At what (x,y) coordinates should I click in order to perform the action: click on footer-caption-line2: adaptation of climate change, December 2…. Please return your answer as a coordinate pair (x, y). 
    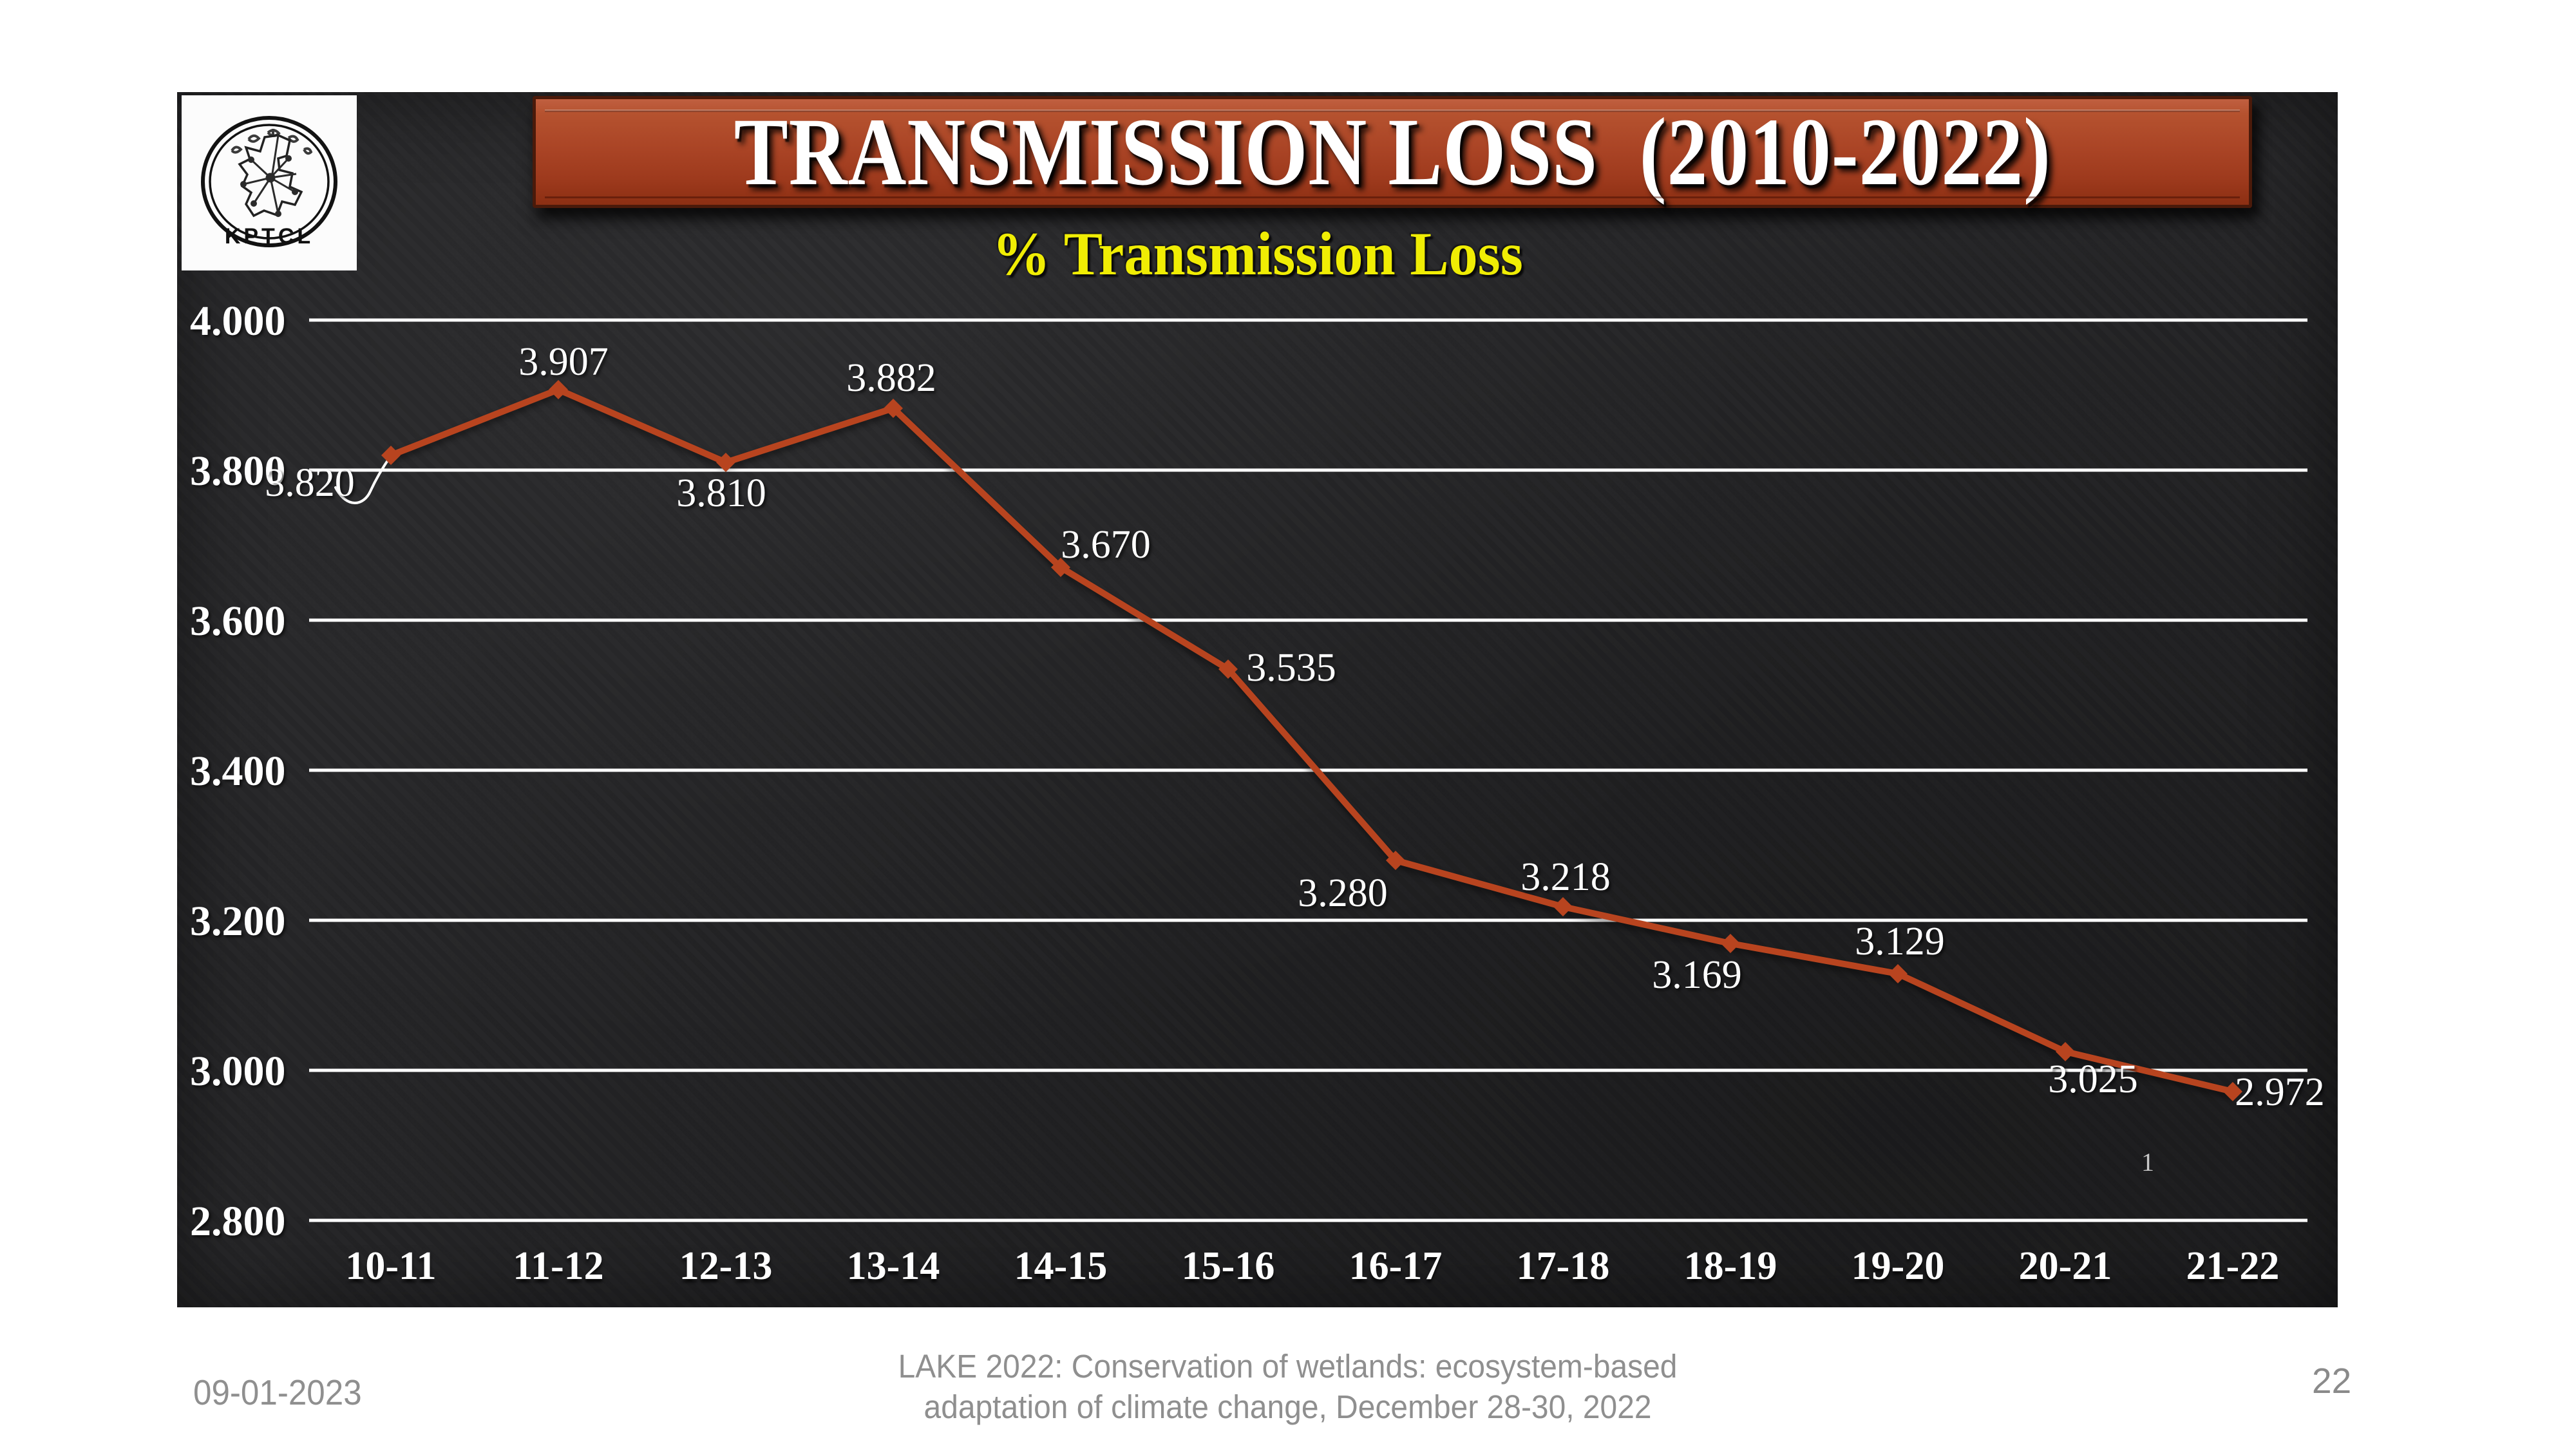
    Looking at the image, I should click on (1288, 1407).